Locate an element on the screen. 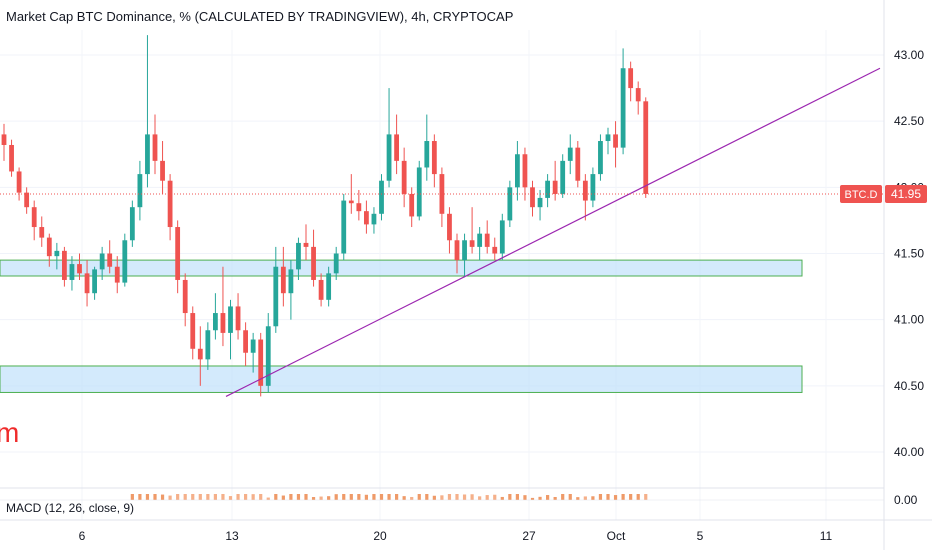  macd-layer is located at coordinates (442, 497).